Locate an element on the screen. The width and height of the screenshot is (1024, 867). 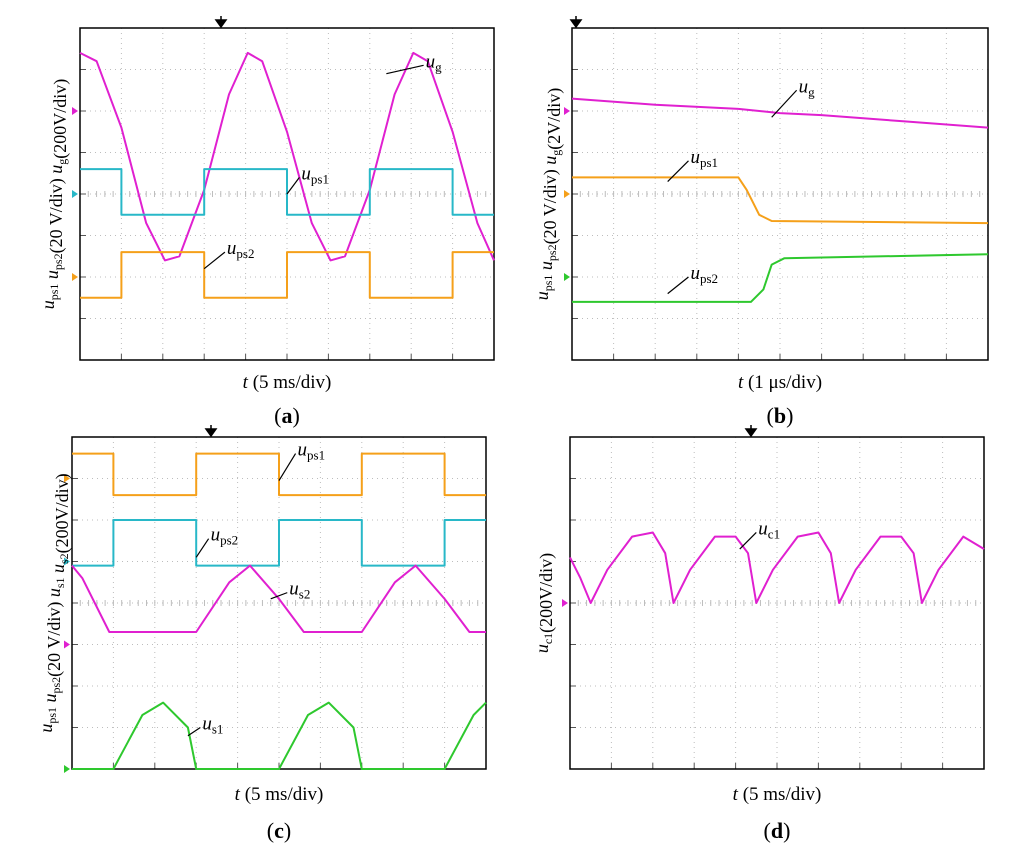
series-u_s2 is located at coordinates (278, 598).